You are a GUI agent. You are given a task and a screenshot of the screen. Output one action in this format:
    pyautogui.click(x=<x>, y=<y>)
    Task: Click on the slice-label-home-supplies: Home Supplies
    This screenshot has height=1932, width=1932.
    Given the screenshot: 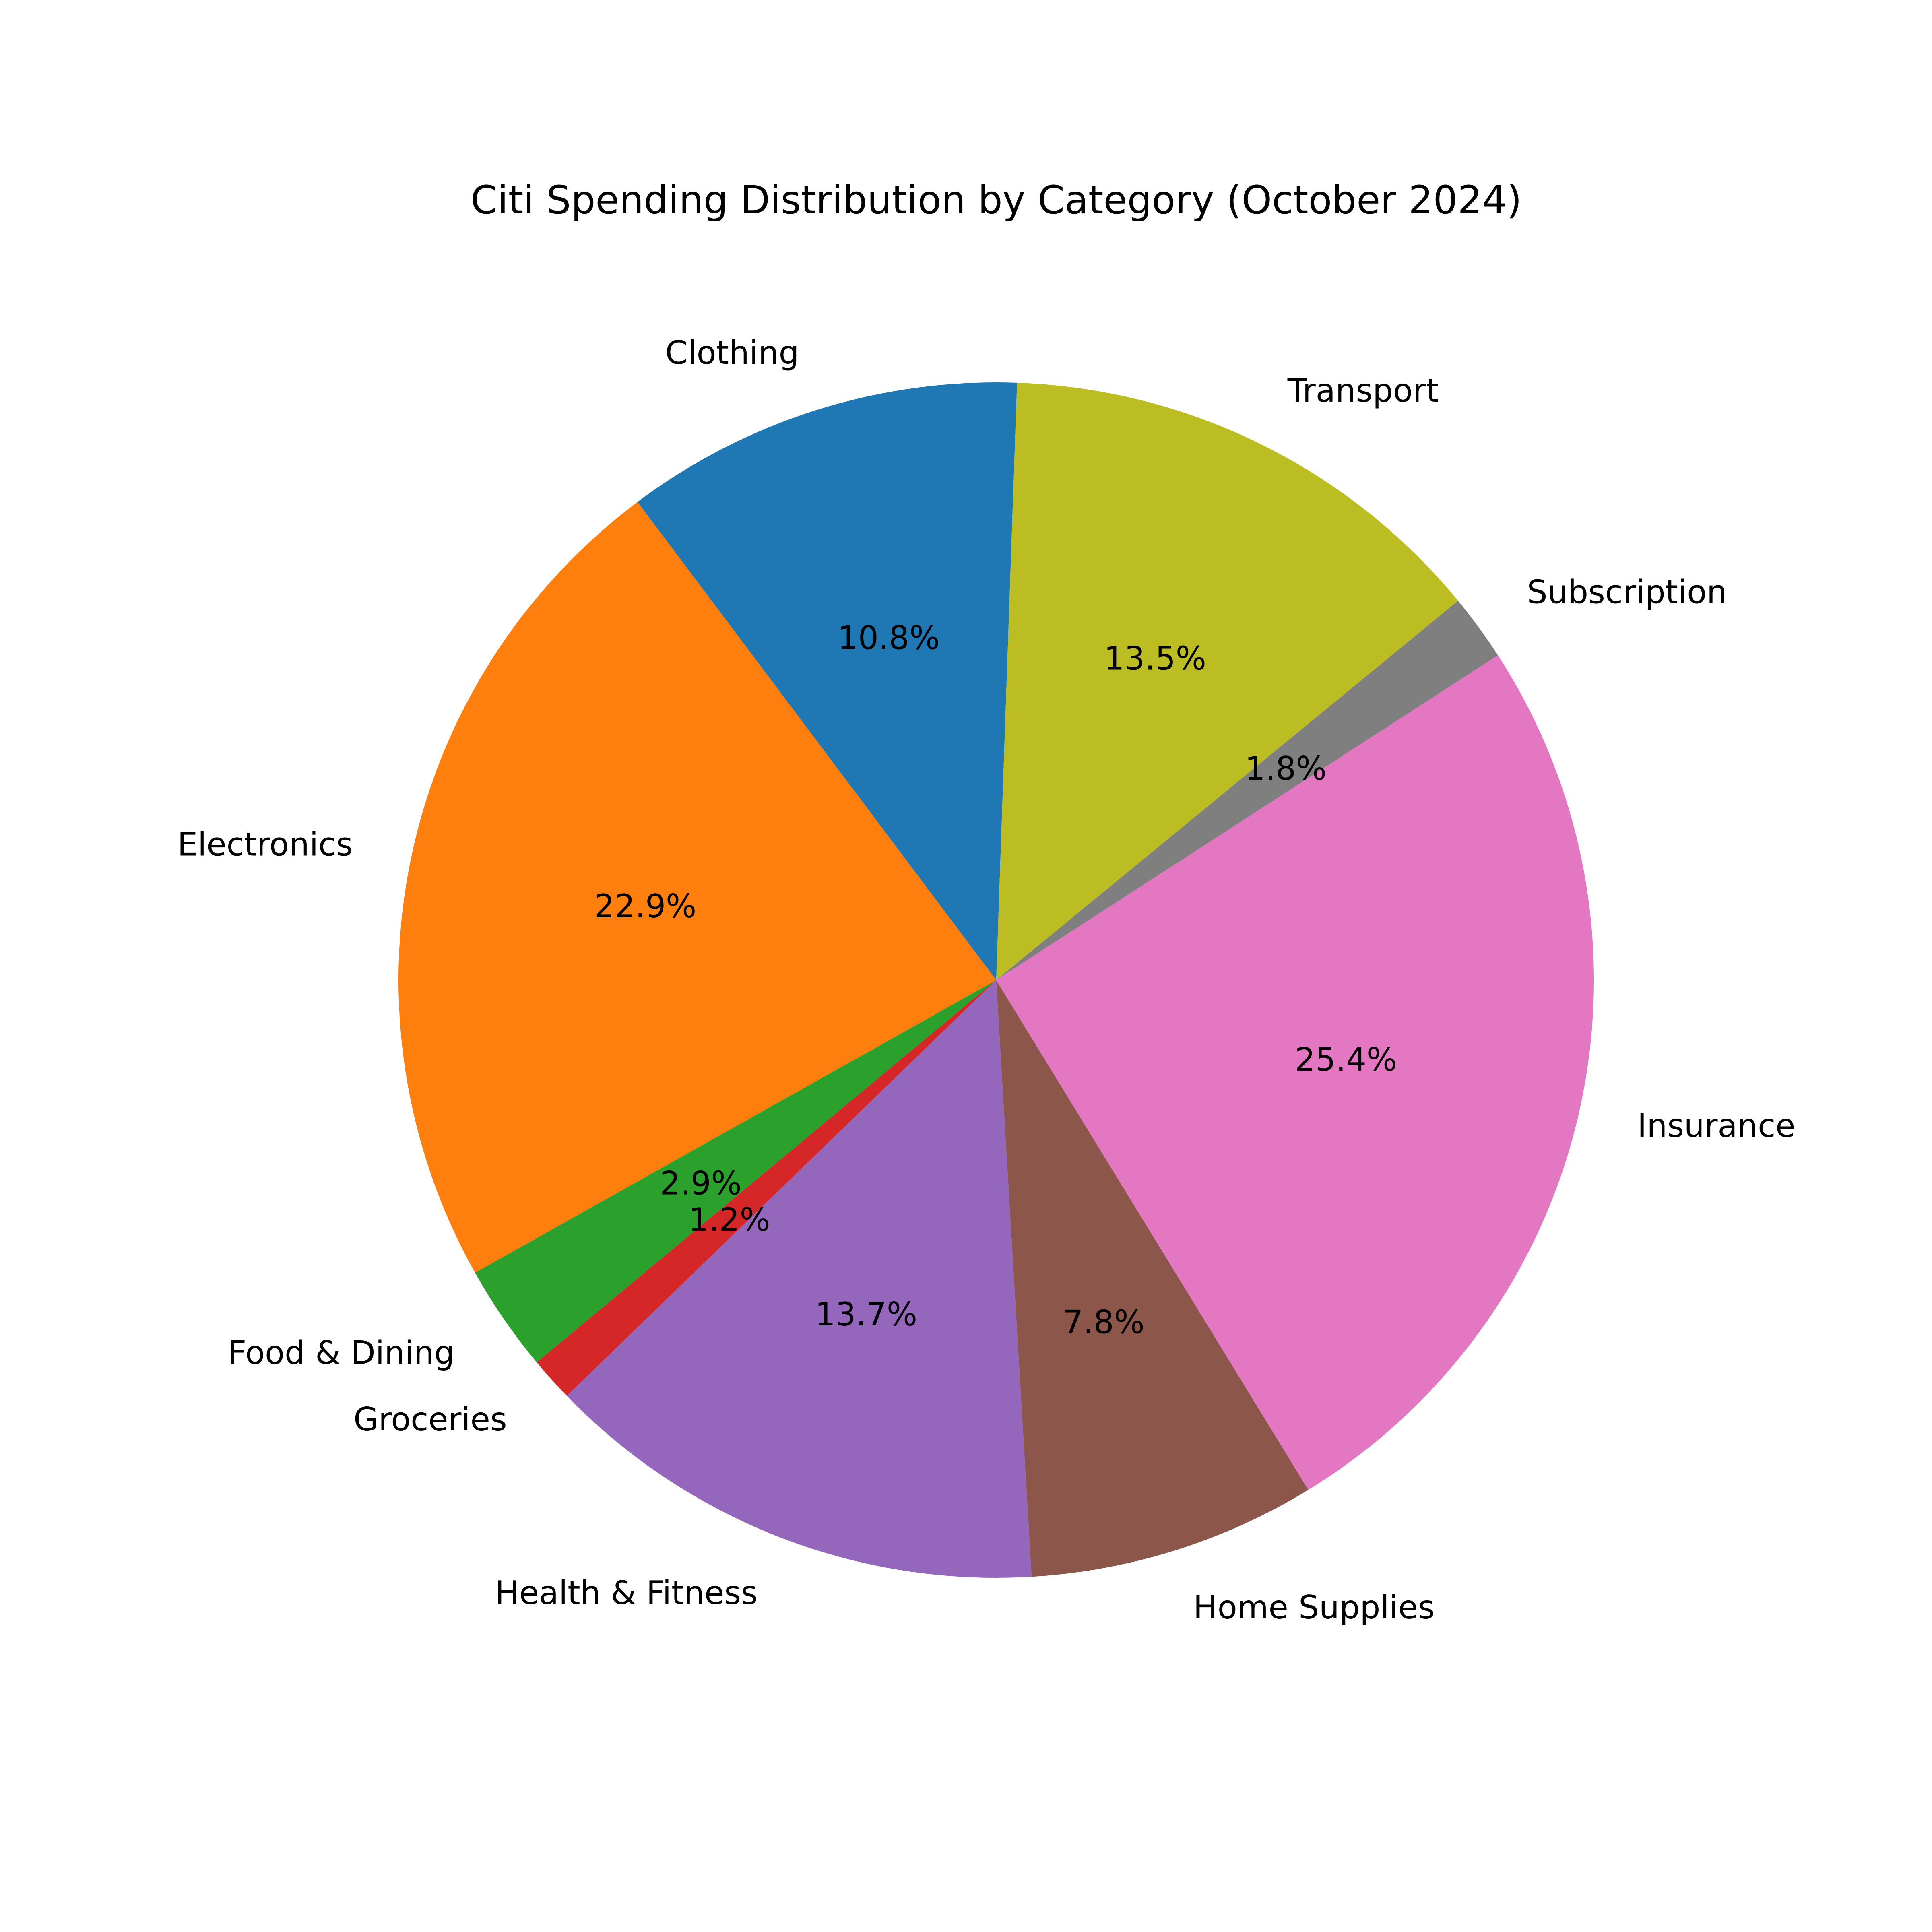 What is the action you would take?
    pyautogui.click(x=1314, y=1607)
    